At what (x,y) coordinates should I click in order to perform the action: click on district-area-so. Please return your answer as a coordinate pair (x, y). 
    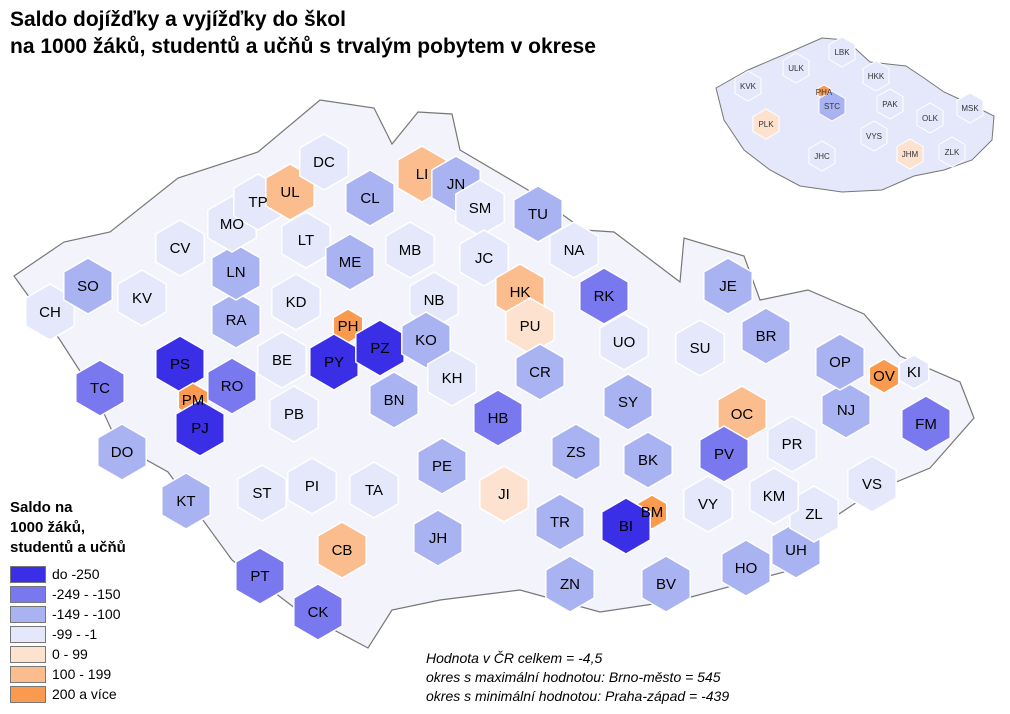
    Looking at the image, I should click on (88, 286).